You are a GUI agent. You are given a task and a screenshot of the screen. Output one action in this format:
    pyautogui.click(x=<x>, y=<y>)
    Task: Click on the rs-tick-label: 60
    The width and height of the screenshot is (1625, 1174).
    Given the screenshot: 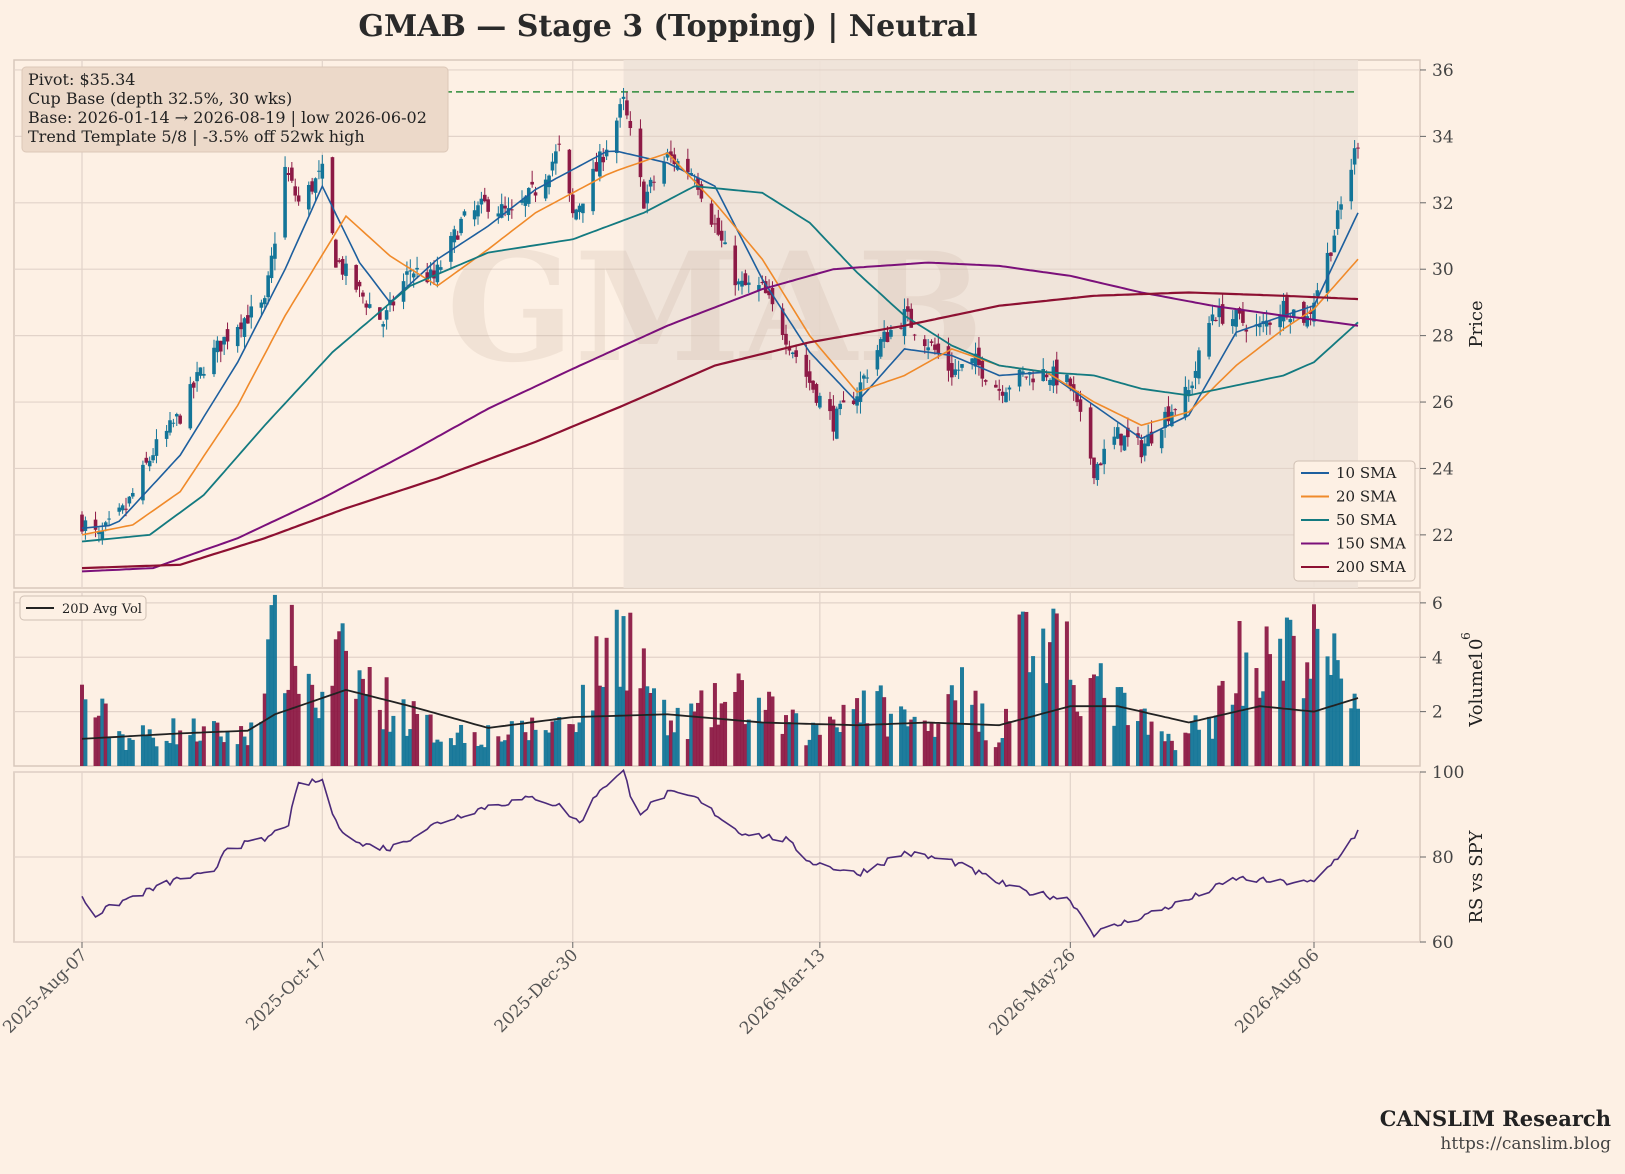 What is the action you would take?
    pyautogui.click(x=1443, y=943)
    